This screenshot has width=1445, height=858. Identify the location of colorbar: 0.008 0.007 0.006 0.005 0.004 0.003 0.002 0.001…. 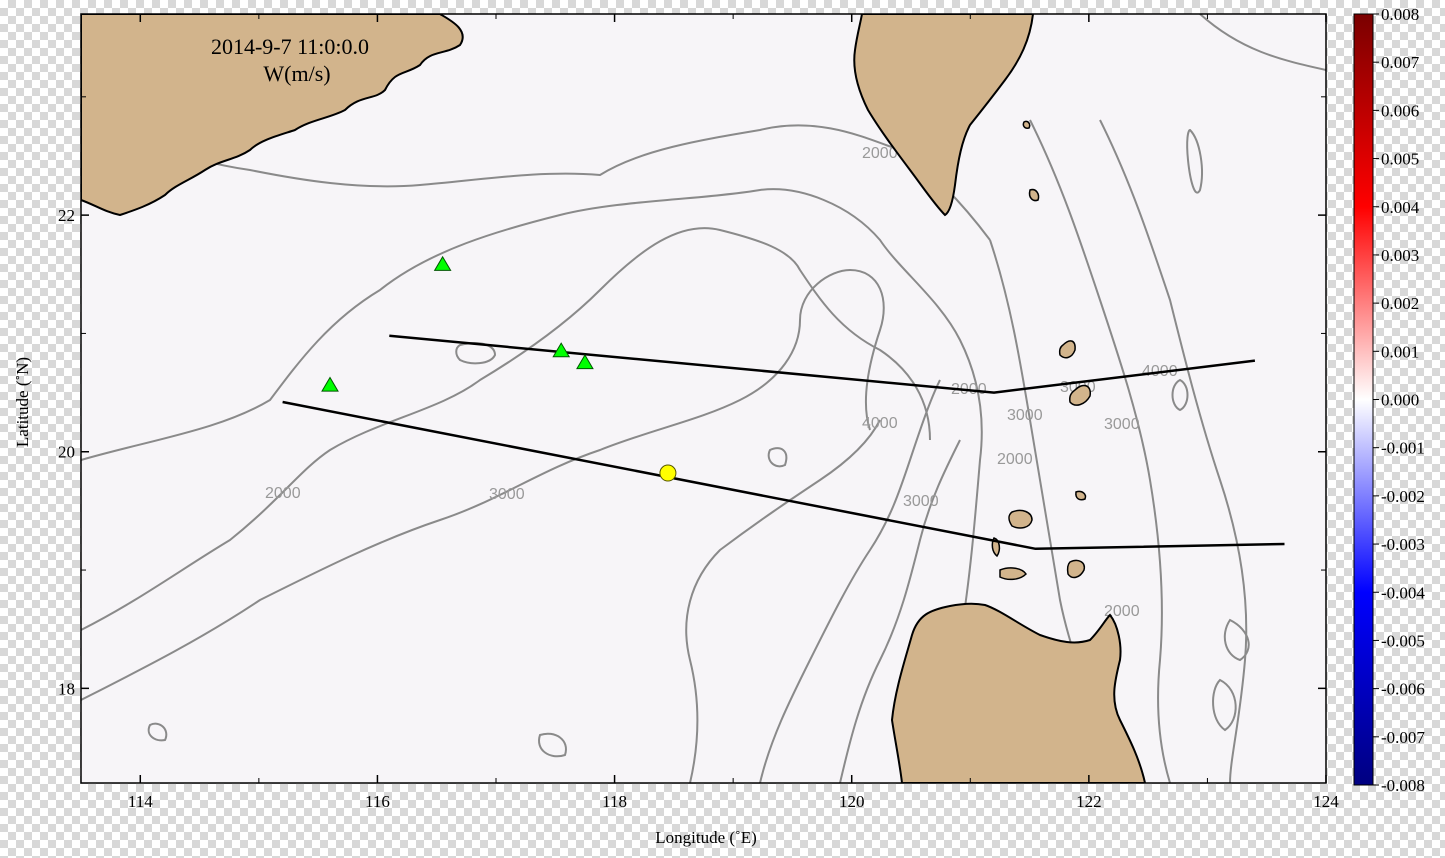
(1389, 400).